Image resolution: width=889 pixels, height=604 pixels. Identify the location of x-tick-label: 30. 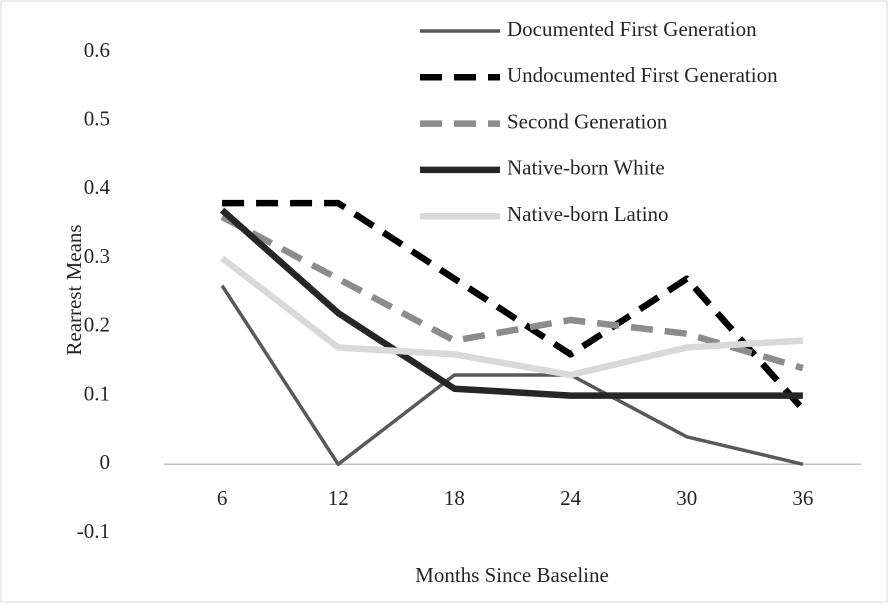
(686, 498).